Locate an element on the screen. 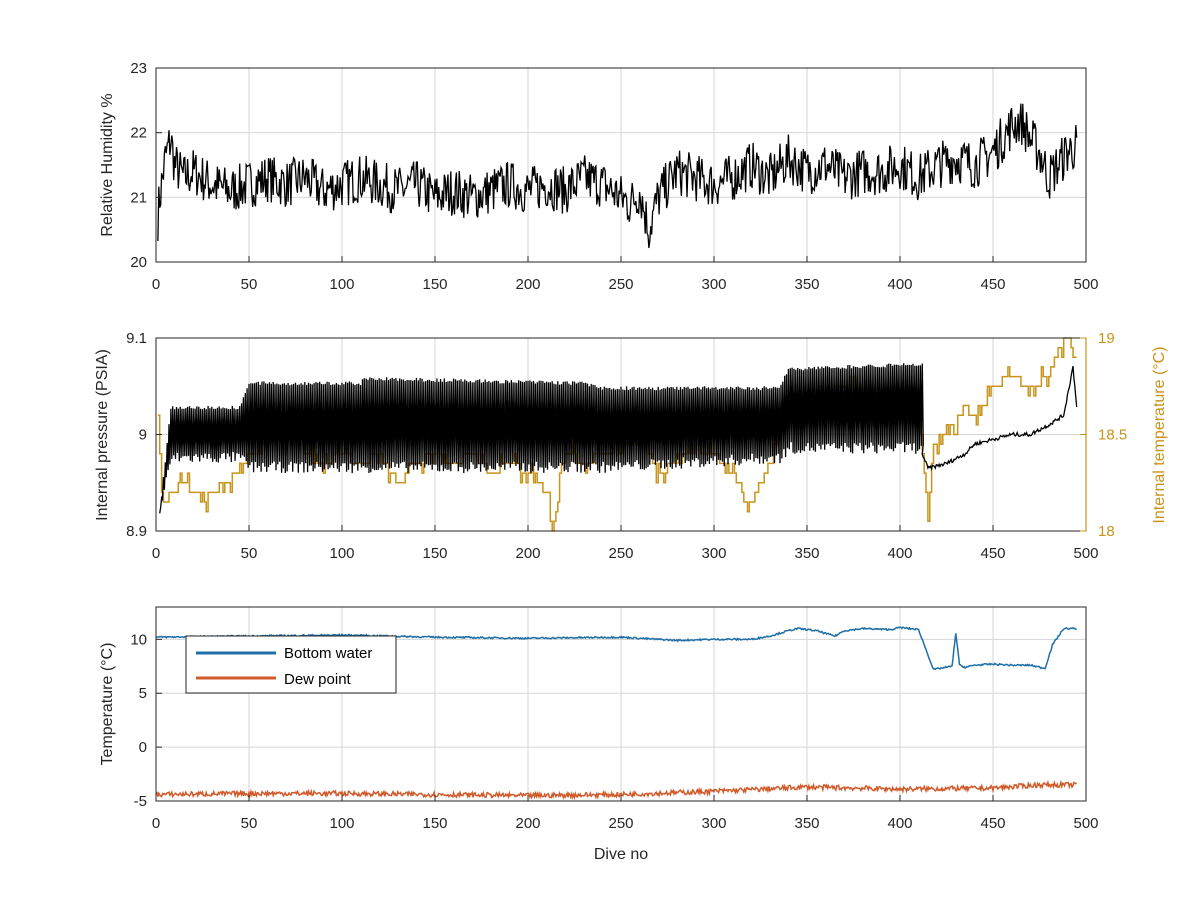 The width and height of the screenshot is (1200, 900). y2-tick-label: 18 is located at coordinates (1106, 531).